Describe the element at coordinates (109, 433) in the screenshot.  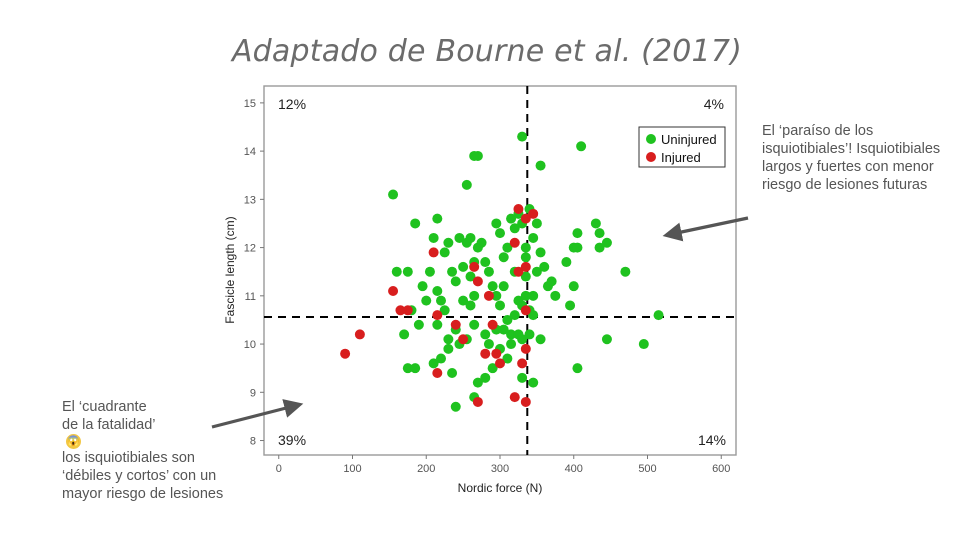
I see `note-line: de la fatalidad’ 😱` at that location.